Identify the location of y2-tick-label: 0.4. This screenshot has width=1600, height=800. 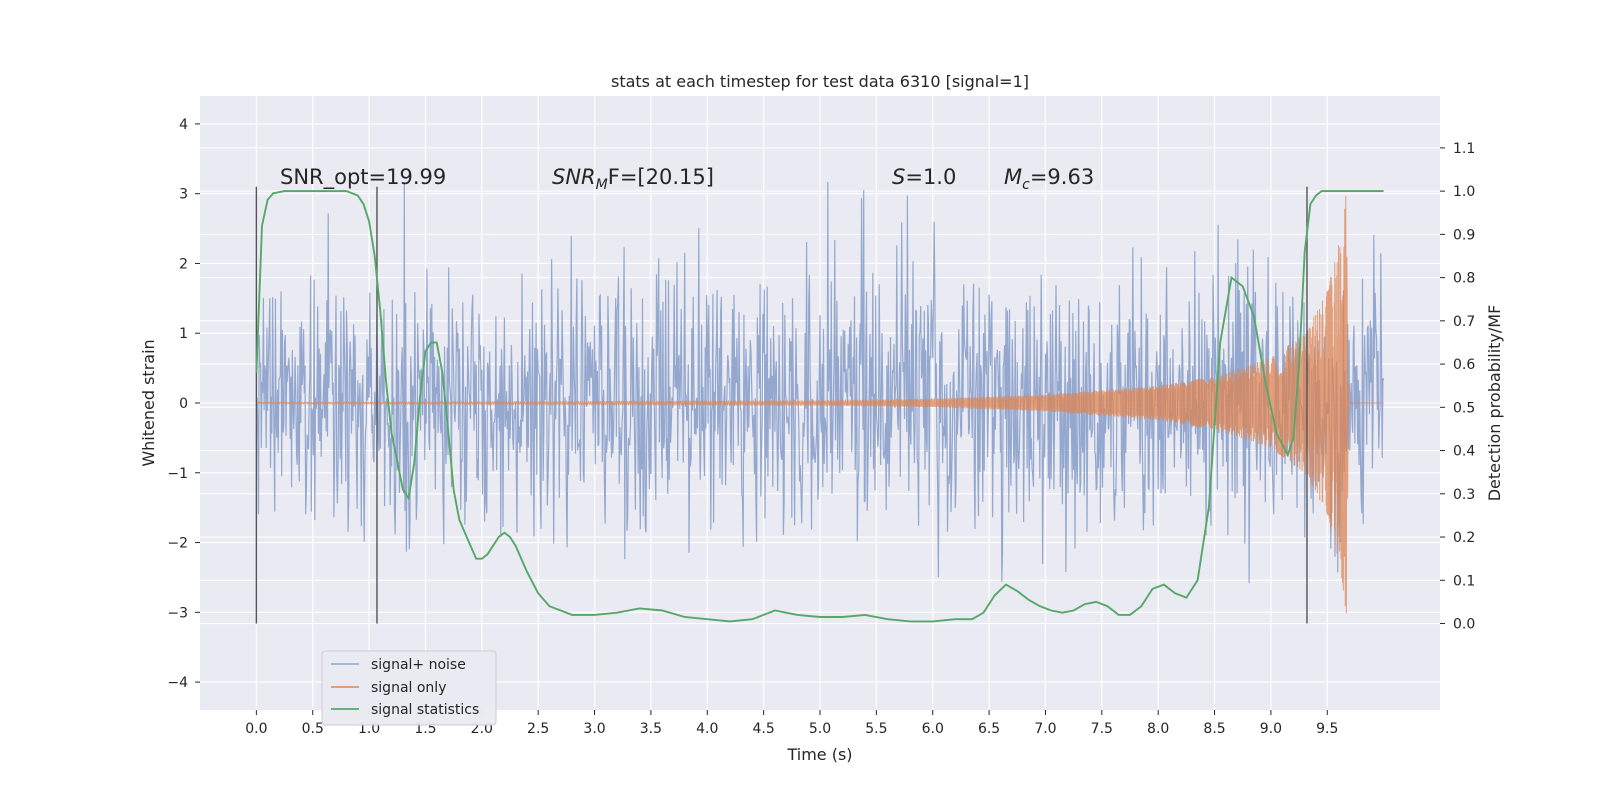
(1464, 452).